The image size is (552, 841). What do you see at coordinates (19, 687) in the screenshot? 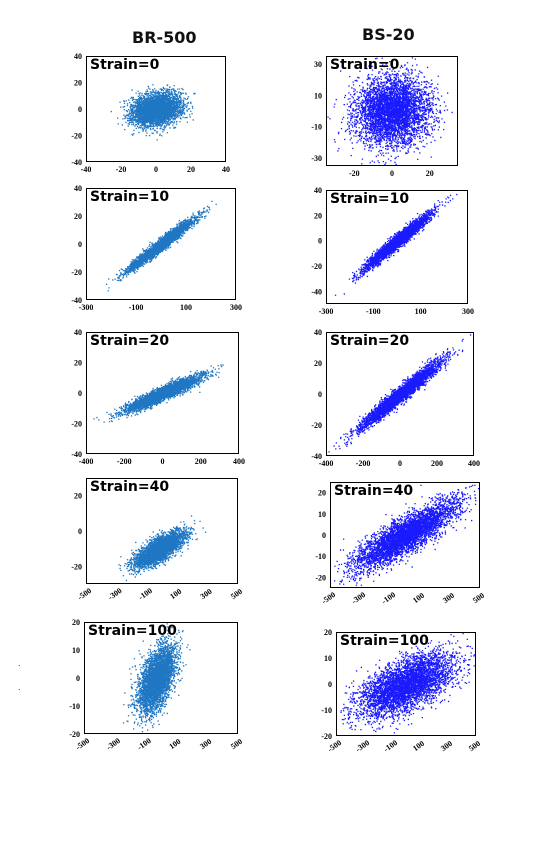
I see `stray-mark-2: .` at bounding box center [19, 687].